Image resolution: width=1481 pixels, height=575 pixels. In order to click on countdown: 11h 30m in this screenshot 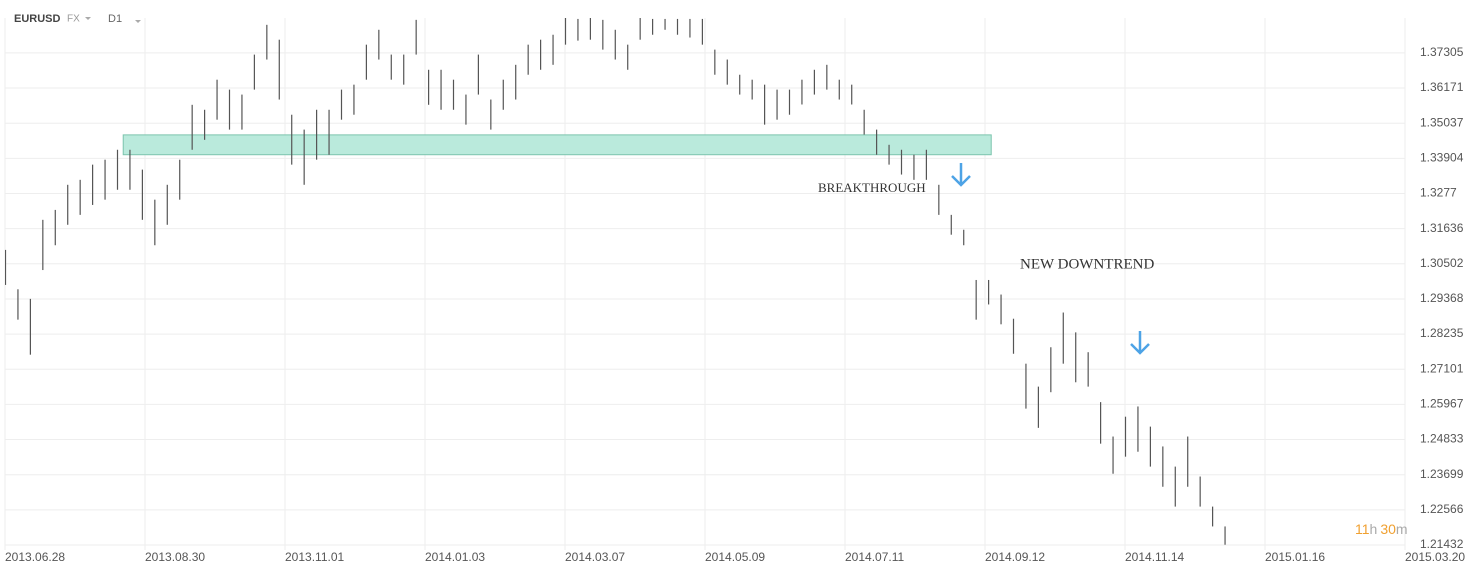, I will do `click(1381, 529)`.